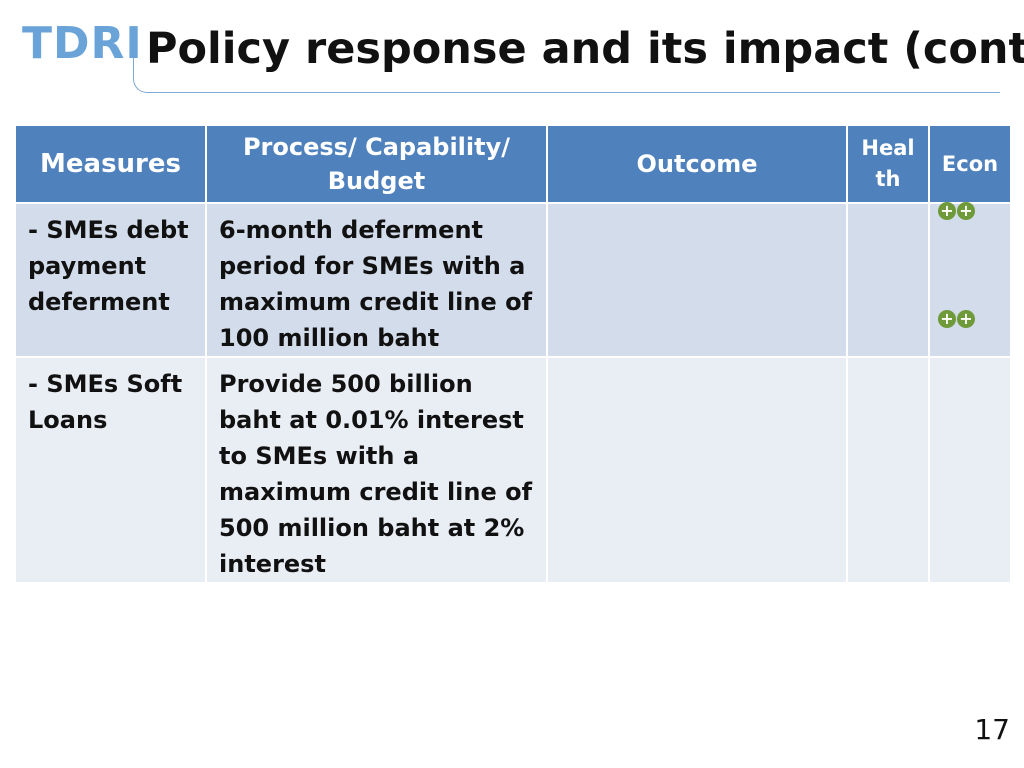 The width and height of the screenshot is (1024, 768). Describe the element at coordinates (108, 266) in the screenshot. I see `measure-text: - SMEs debt payment deferment` at that location.